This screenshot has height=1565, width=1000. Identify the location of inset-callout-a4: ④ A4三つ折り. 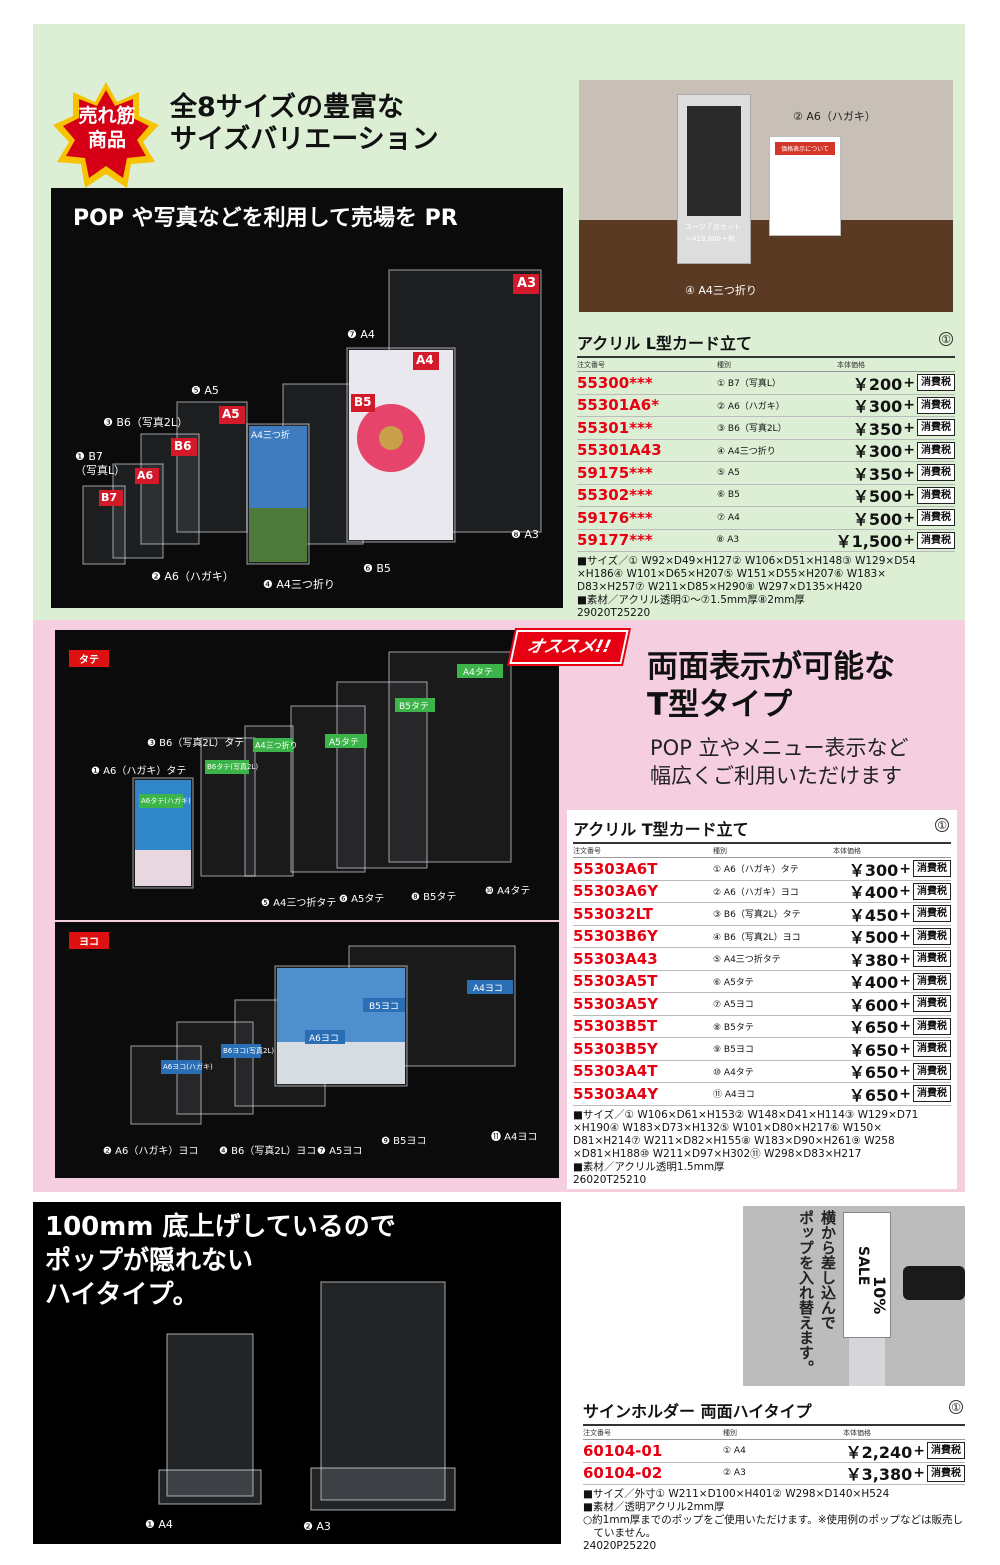
(721, 290).